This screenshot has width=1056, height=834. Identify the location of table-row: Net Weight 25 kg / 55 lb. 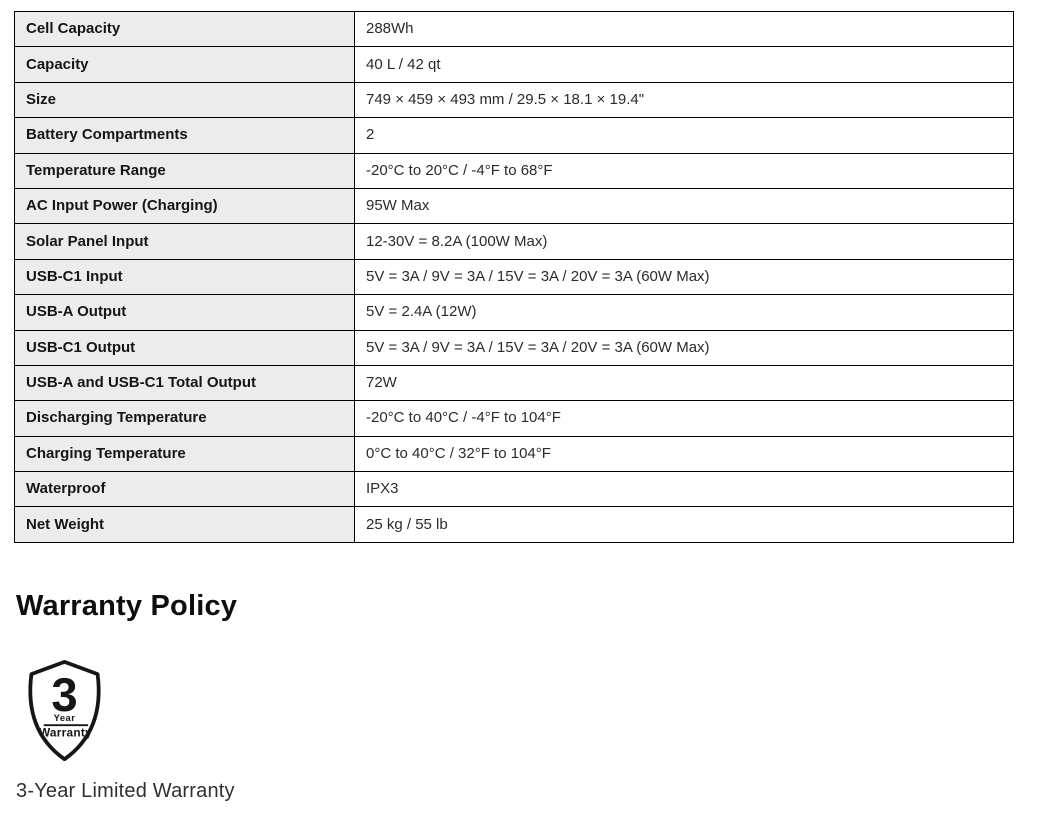
(514, 524).